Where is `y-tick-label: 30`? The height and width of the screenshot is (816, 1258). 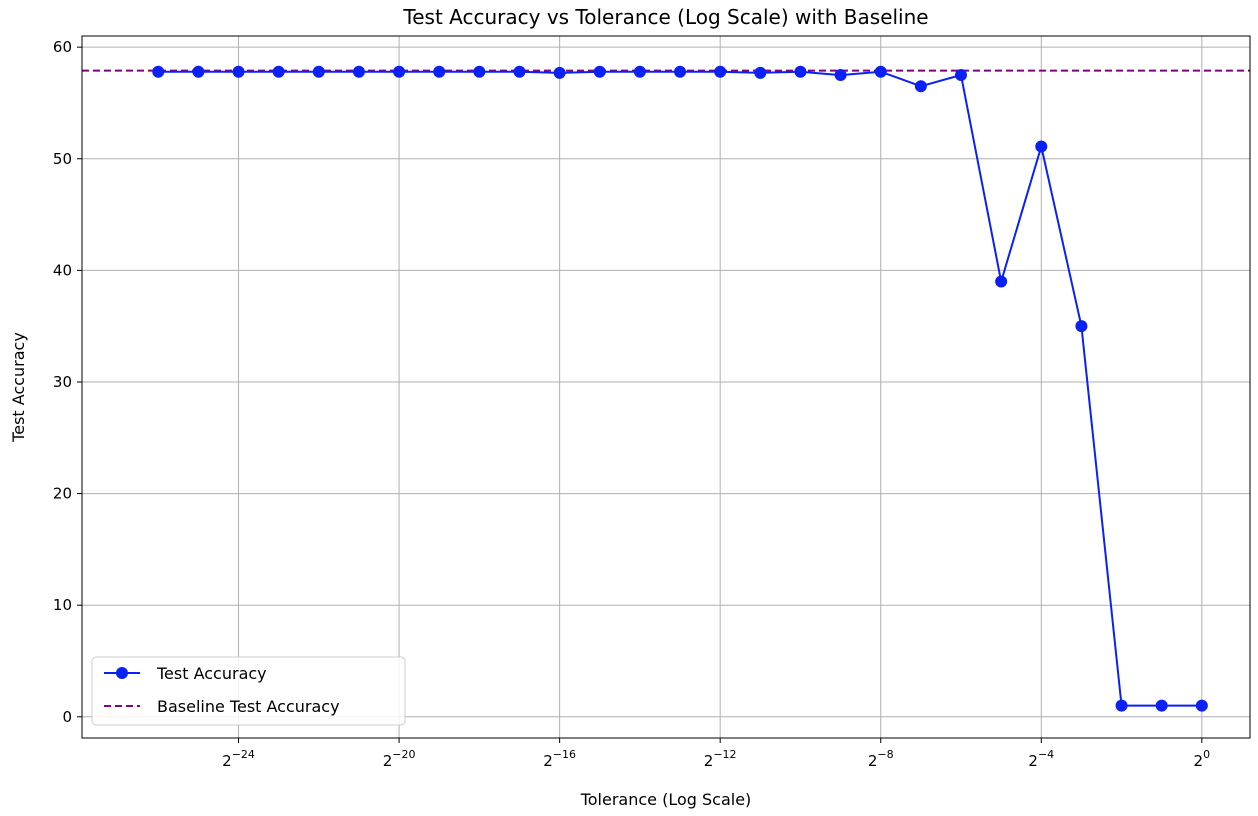
y-tick-label: 30 is located at coordinates (62, 382).